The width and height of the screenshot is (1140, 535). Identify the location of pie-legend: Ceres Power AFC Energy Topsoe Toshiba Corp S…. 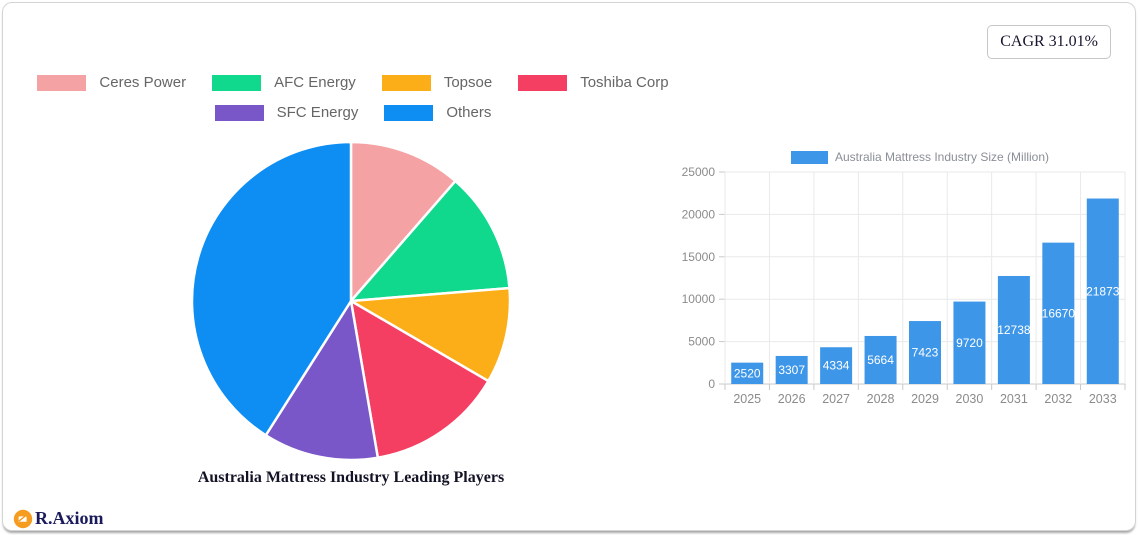
(353, 97).